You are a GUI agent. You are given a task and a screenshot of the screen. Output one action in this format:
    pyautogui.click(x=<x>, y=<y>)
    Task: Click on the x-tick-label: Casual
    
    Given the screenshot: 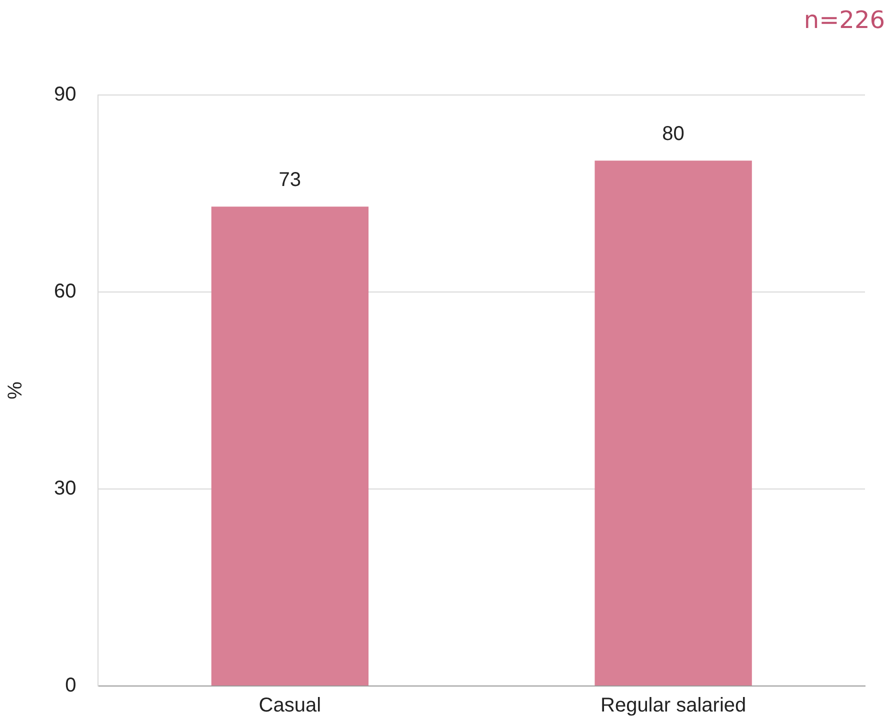 What is the action you would take?
    pyautogui.click(x=290, y=705)
    